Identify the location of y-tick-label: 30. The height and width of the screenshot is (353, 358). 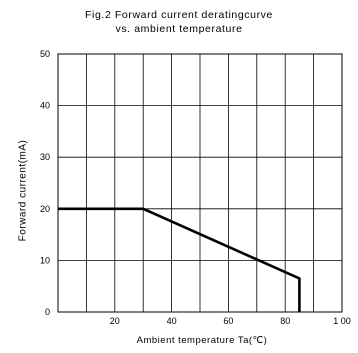
(45, 157).